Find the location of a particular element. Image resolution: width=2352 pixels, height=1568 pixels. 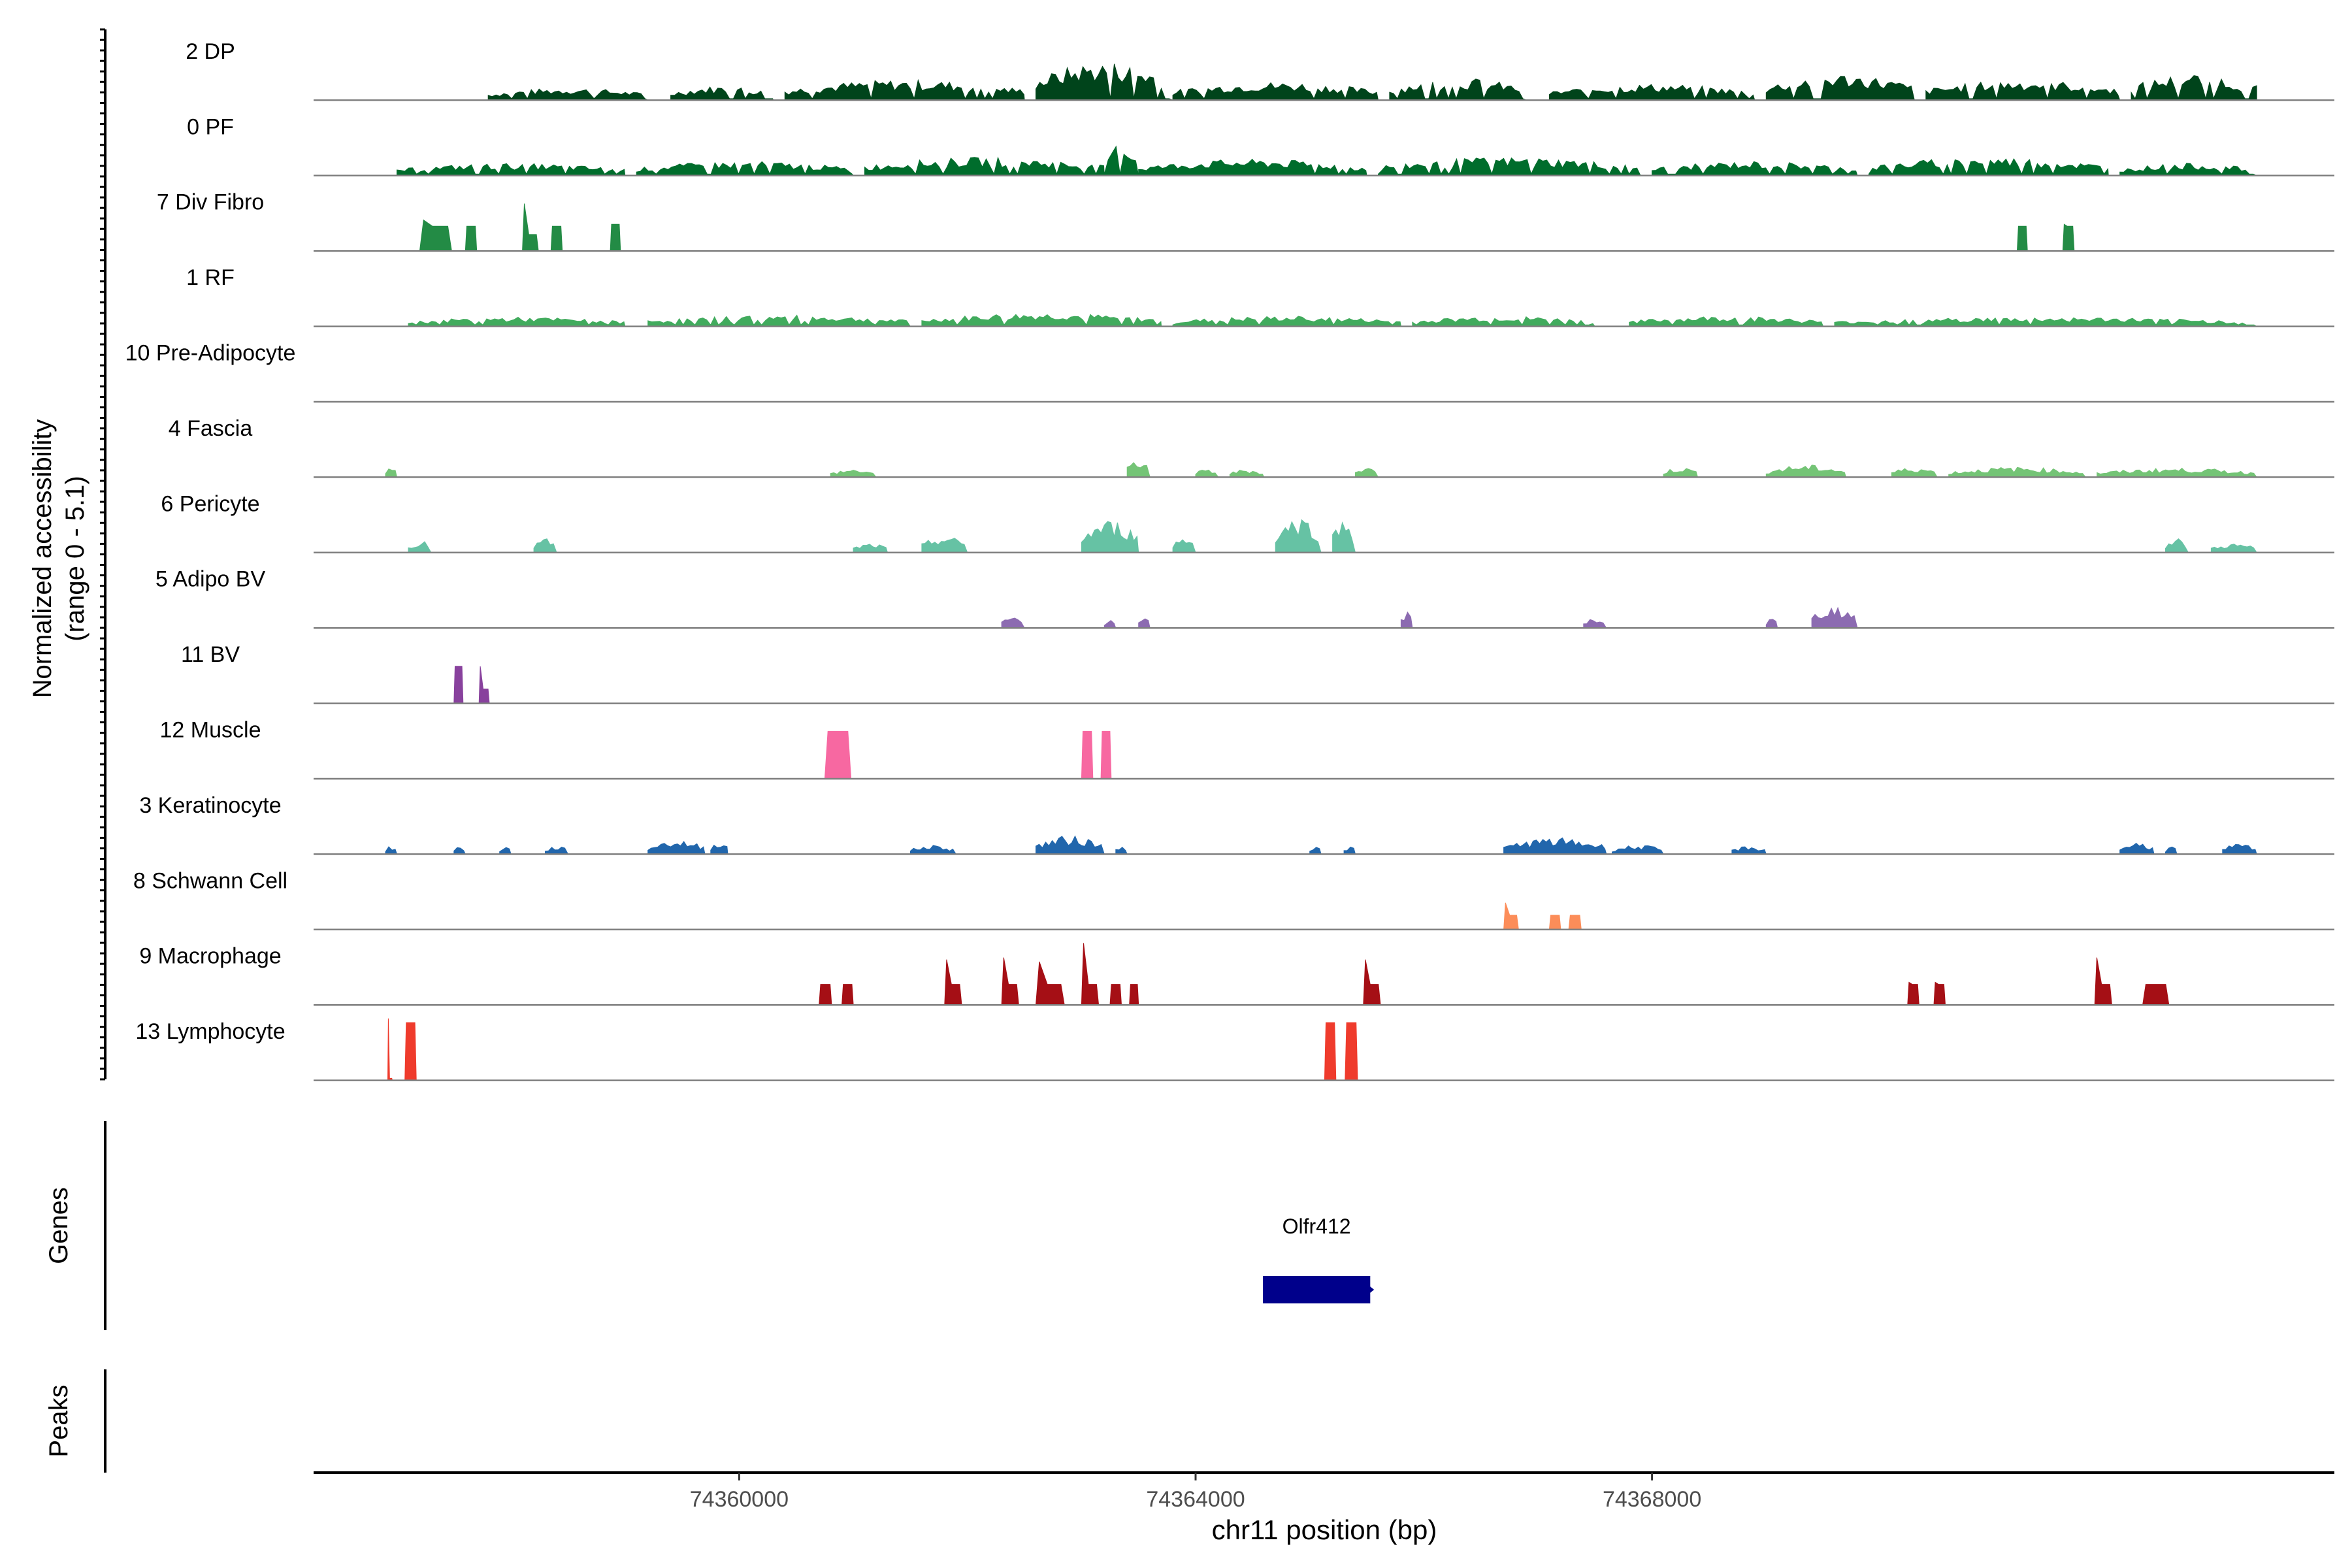

gene-body is located at coordinates (1317, 1289).